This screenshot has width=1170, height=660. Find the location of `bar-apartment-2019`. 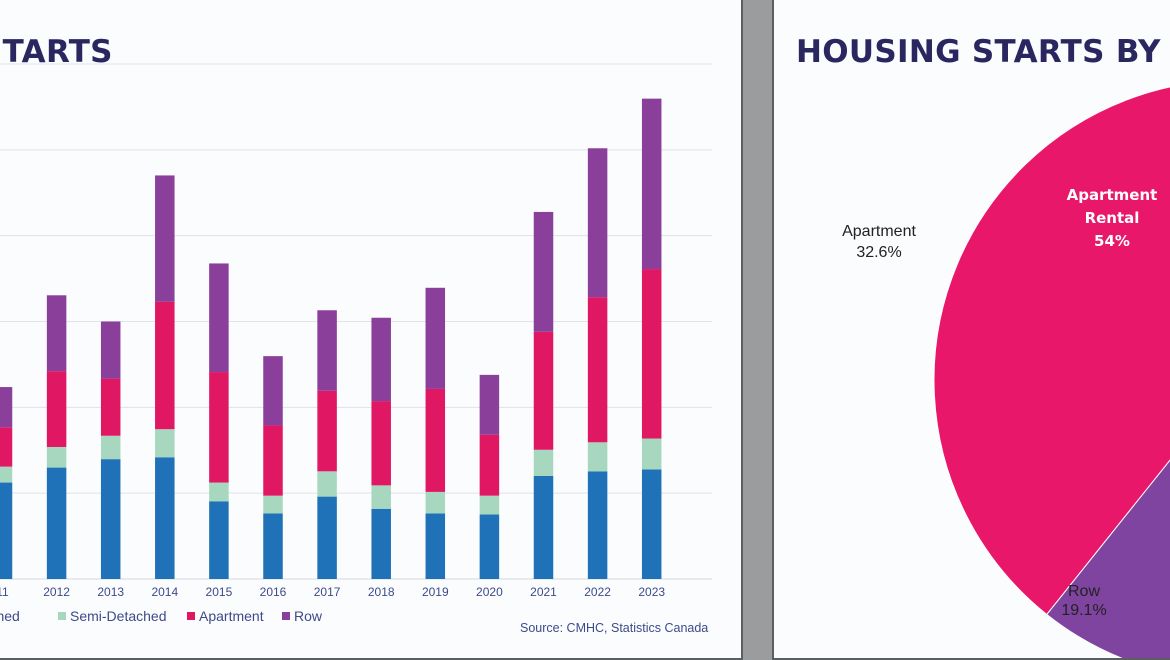

bar-apartment-2019 is located at coordinates (435, 440).